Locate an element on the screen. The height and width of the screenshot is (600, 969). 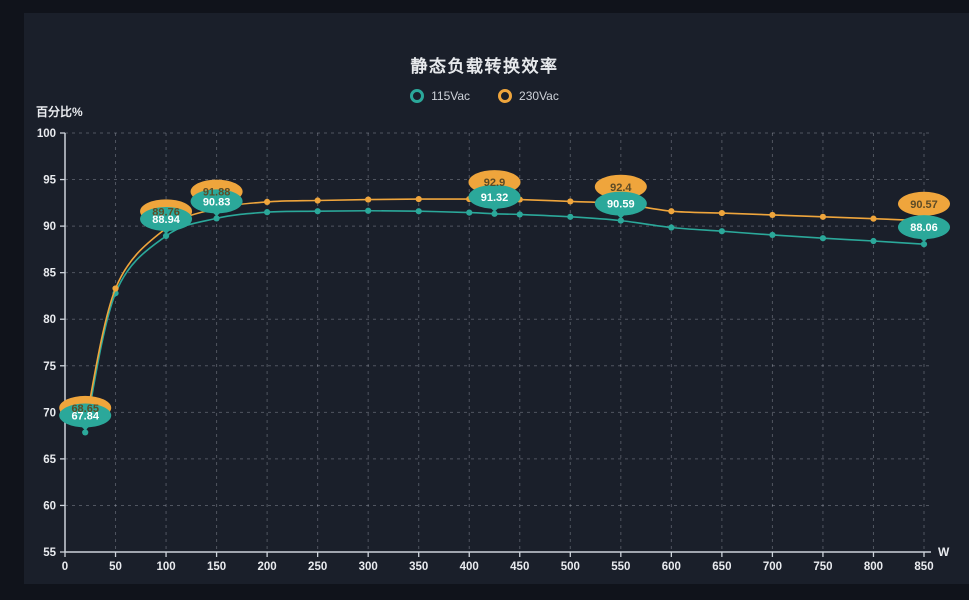
legend-label-230vac: 230Vac is located at coordinates (539, 96).